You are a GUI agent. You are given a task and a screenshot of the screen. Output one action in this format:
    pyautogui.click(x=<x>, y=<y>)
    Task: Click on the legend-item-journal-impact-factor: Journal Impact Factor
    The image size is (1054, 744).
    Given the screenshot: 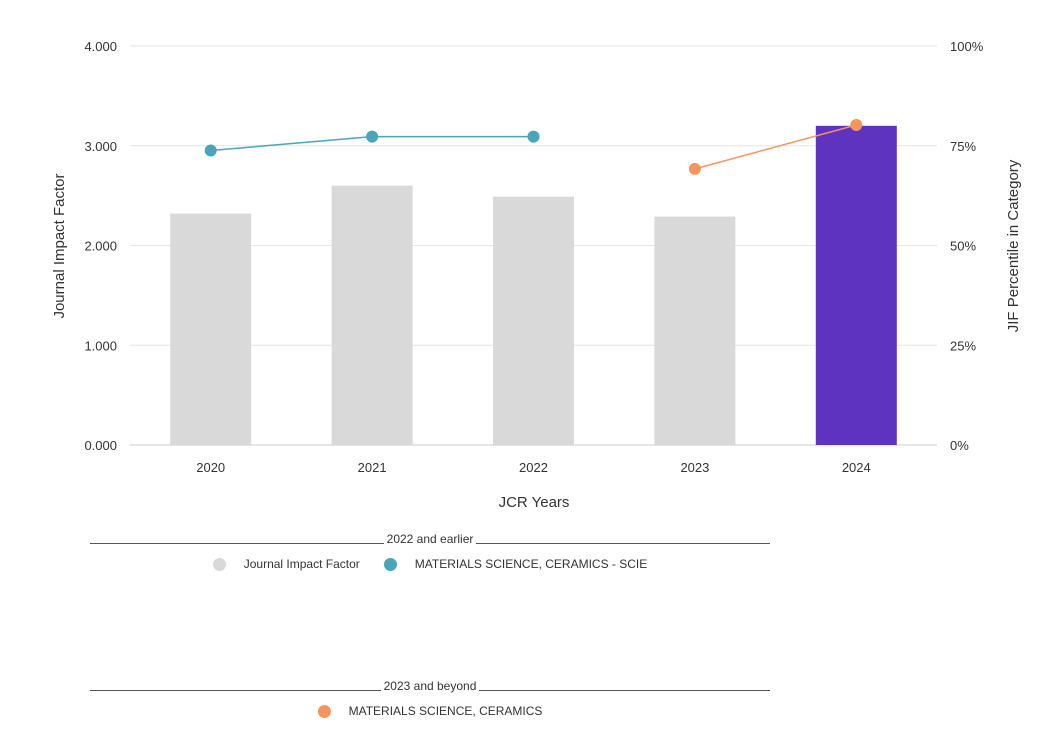 What is the action you would take?
    pyautogui.click(x=286, y=564)
    